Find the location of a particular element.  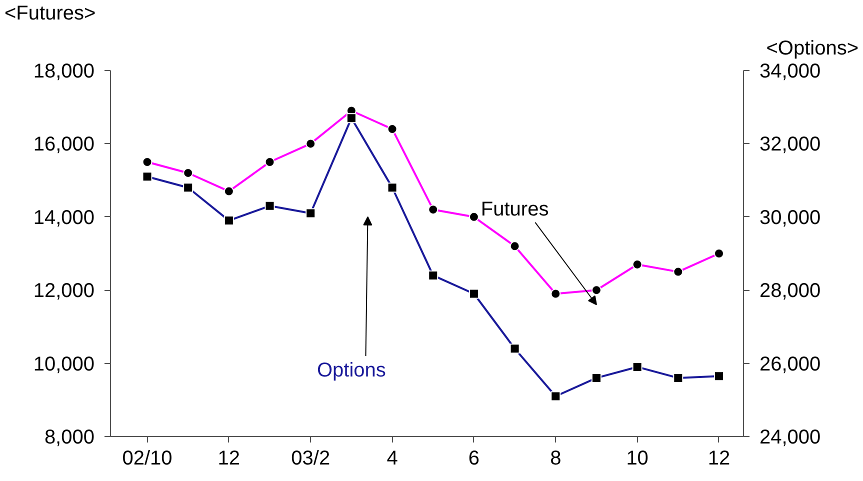

y2-axis-title: <Options> is located at coordinates (812, 49).